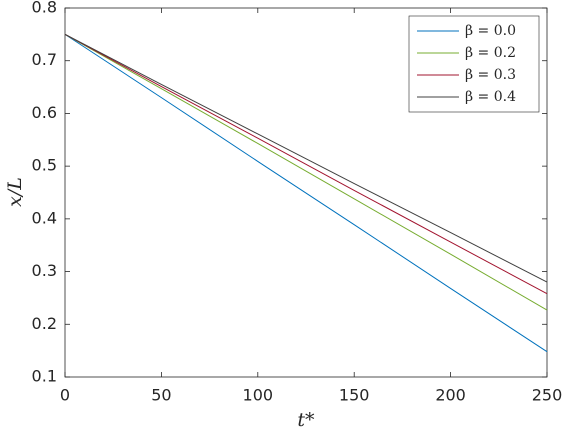 The height and width of the screenshot is (432, 565). Describe the element at coordinates (490, 75) in the screenshot. I see `legend-label: β = 0.3` at that location.